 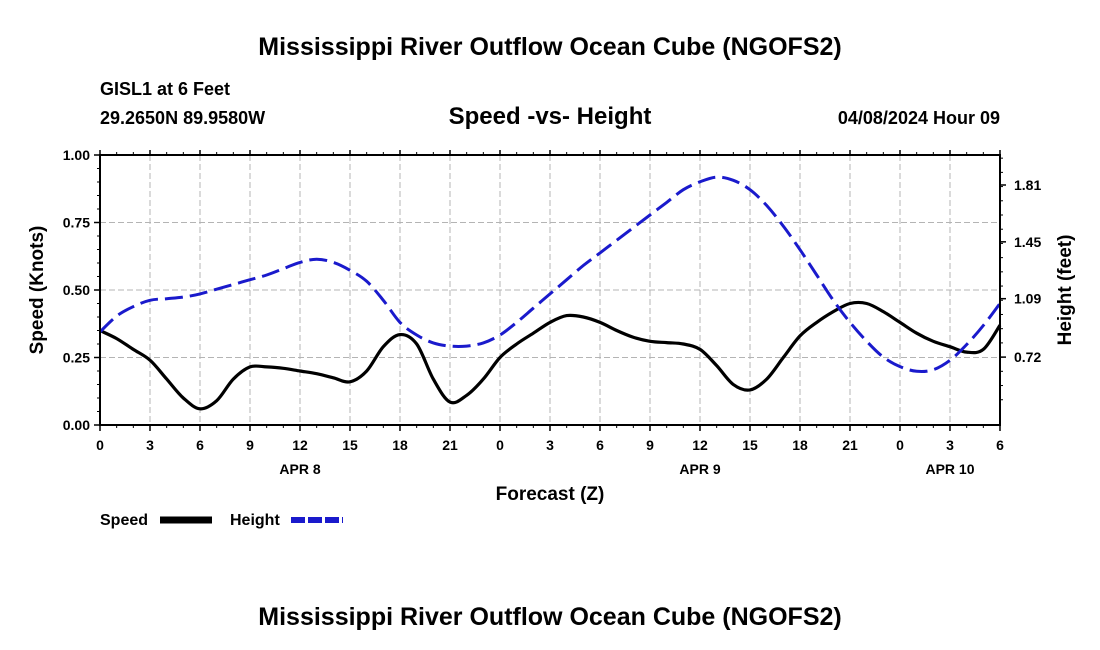 What do you see at coordinates (255, 520) in the screenshot?
I see `legend-height-label: Height` at bounding box center [255, 520].